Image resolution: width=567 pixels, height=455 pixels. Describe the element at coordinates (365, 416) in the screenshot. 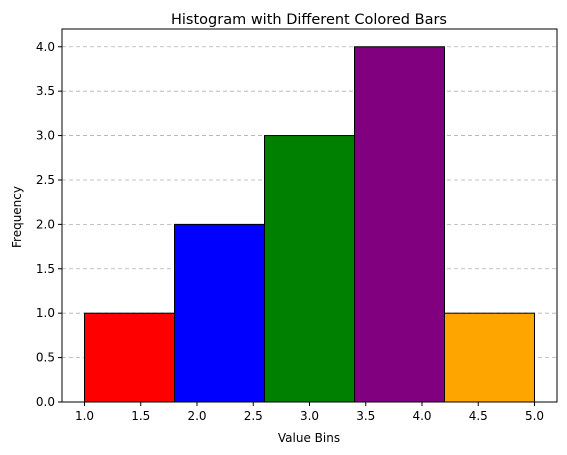

I see `x-tick-label: 3.5` at that location.